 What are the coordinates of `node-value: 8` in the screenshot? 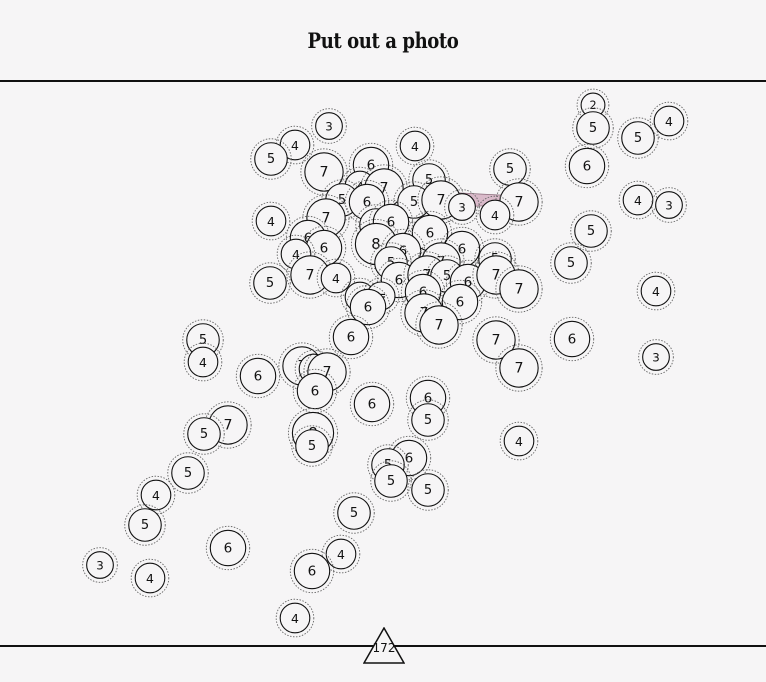 It's located at (375, 244).